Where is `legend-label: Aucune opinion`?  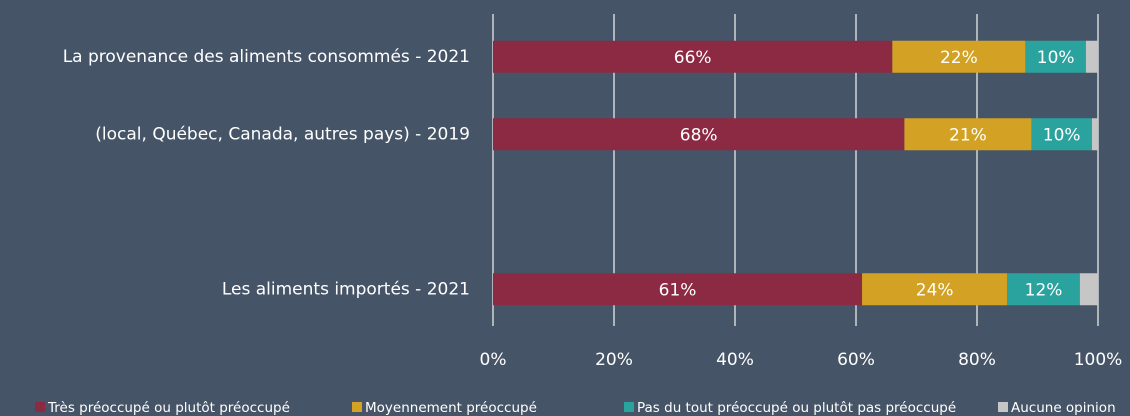 legend-label: Aucune opinion is located at coordinates (1063, 408).